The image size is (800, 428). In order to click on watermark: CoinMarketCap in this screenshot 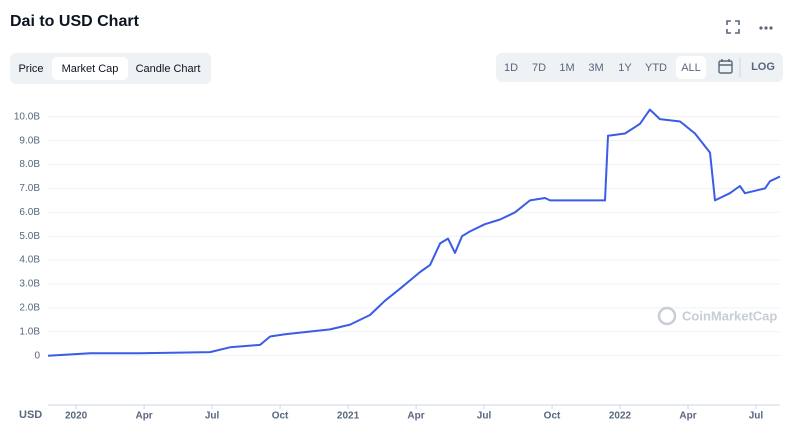, I will do `click(729, 315)`.